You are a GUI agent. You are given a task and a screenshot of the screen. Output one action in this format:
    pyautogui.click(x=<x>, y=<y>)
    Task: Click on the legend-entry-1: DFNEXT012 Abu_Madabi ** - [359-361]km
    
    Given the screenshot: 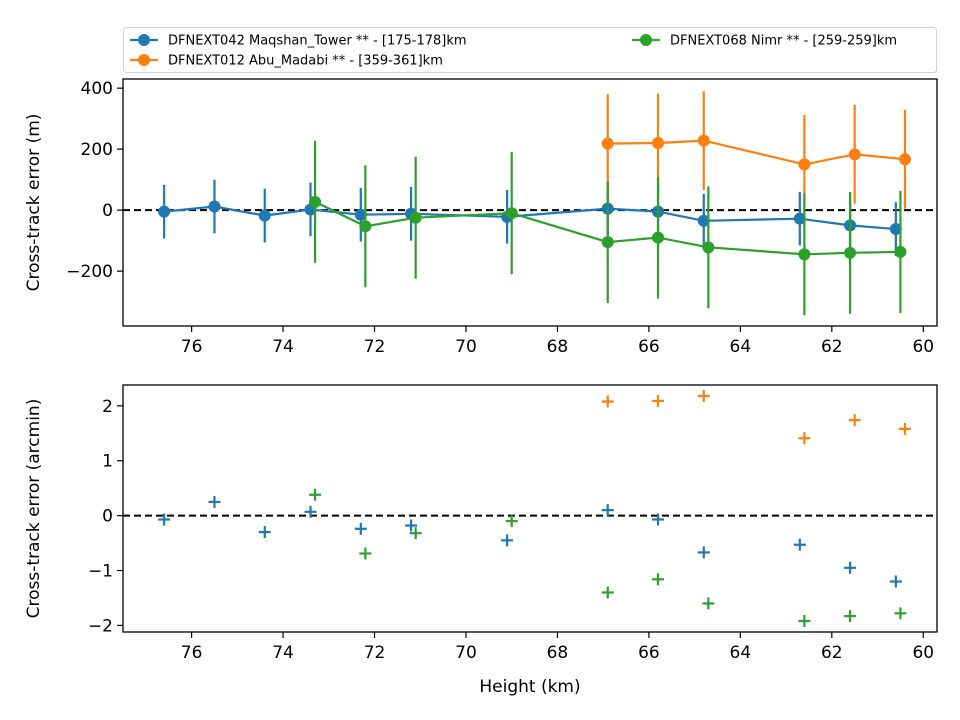 What is the action you would take?
    pyautogui.click(x=286, y=61)
    